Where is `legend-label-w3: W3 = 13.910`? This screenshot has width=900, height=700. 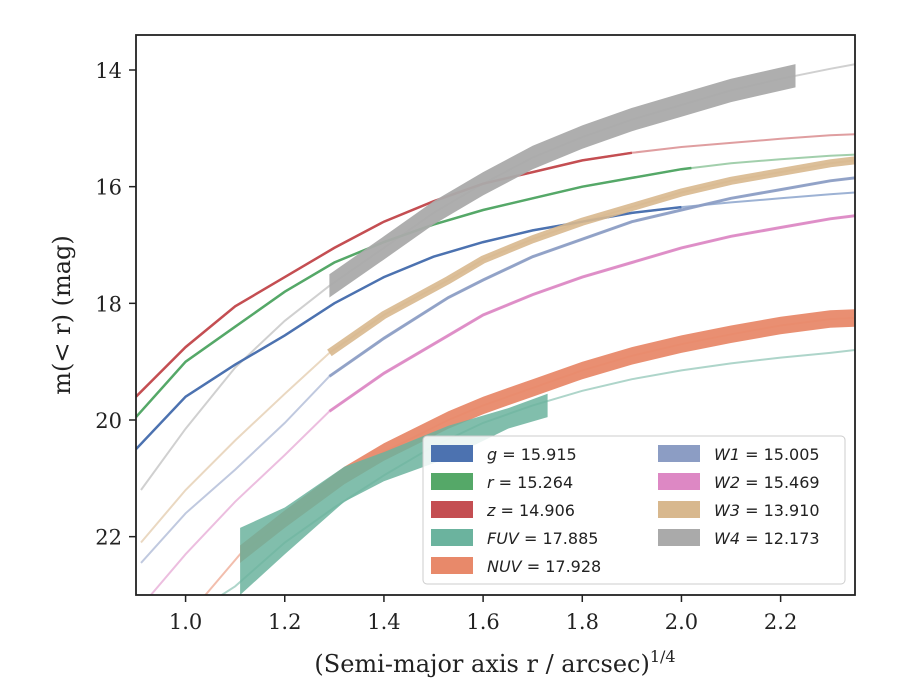
legend-label-w3: W3 = 13.910 is located at coordinates (767, 510).